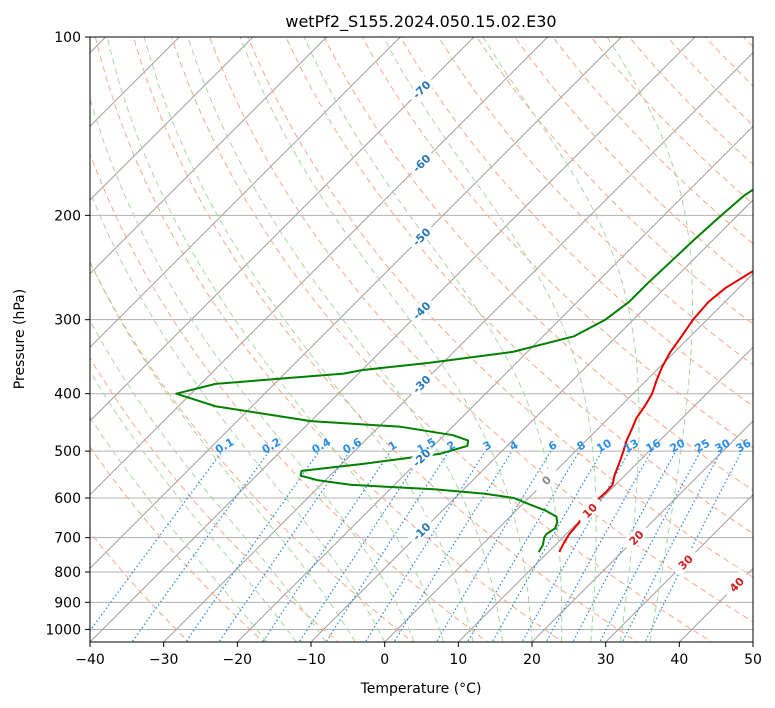 Image resolution: width=775 pixels, height=708 pixels. Describe the element at coordinates (753, 660) in the screenshot. I see `x-tick-label: 50` at that location.